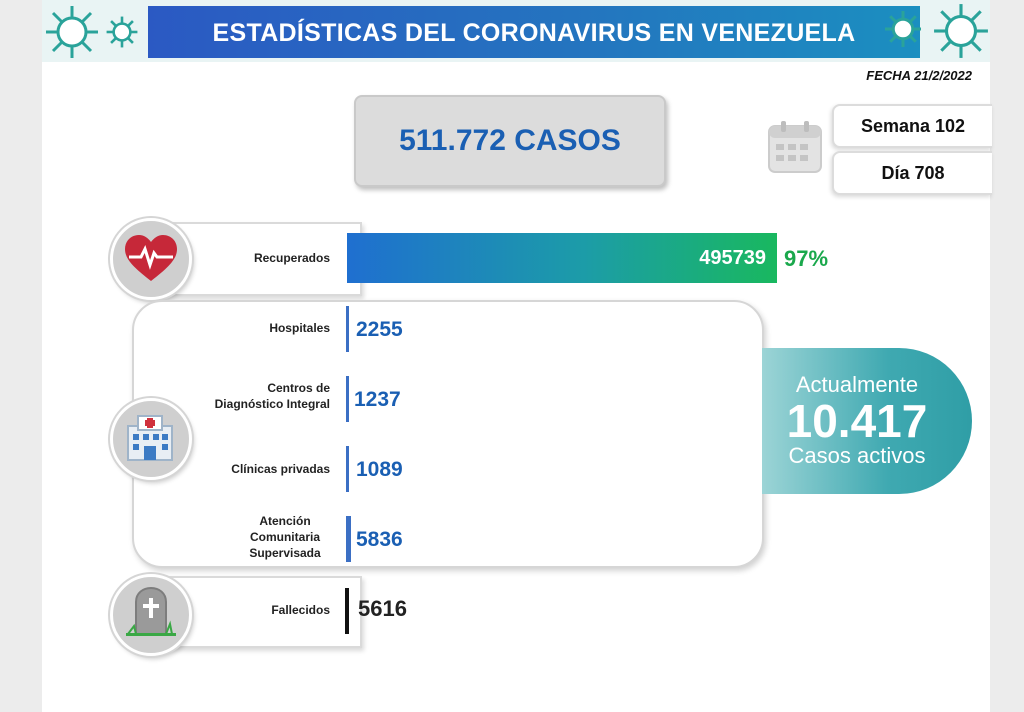  What do you see at coordinates (377, 399) in the screenshot?
I see `cdi-value: 1237` at bounding box center [377, 399].